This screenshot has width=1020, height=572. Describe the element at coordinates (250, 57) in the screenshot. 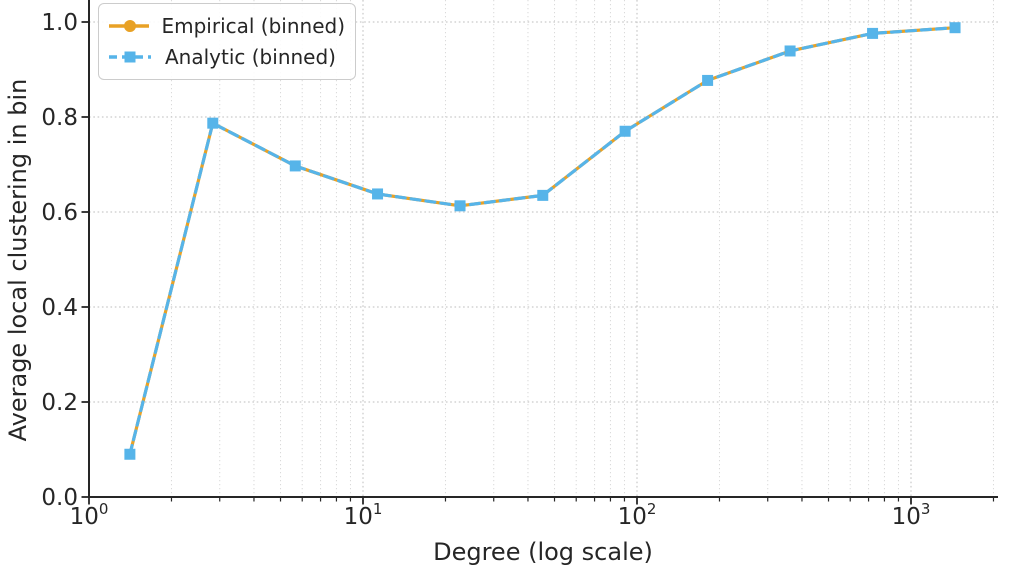

I see `legend-label-analytic: Analytic (binned)` at that location.